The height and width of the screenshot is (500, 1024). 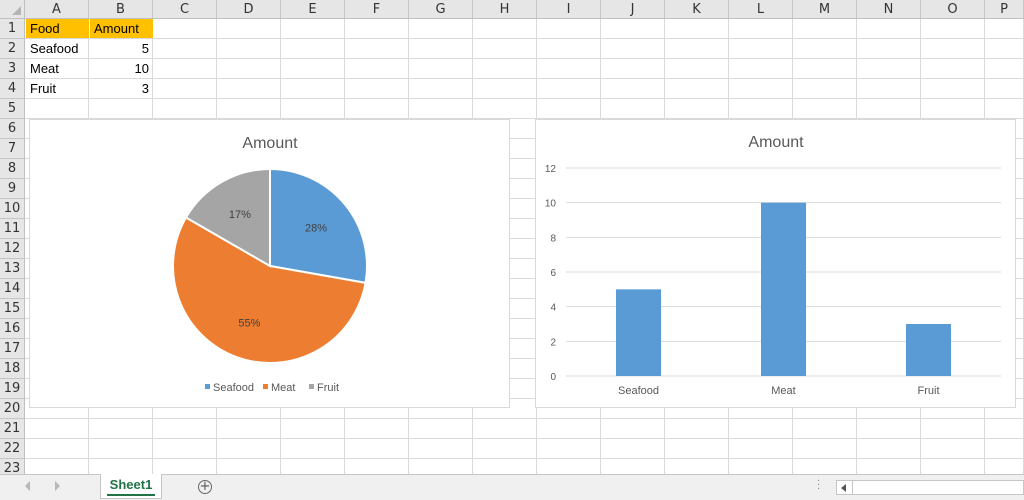 What do you see at coordinates (553, 308) in the screenshot?
I see `y-tick-label-4: 4` at bounding box center [553, 308].